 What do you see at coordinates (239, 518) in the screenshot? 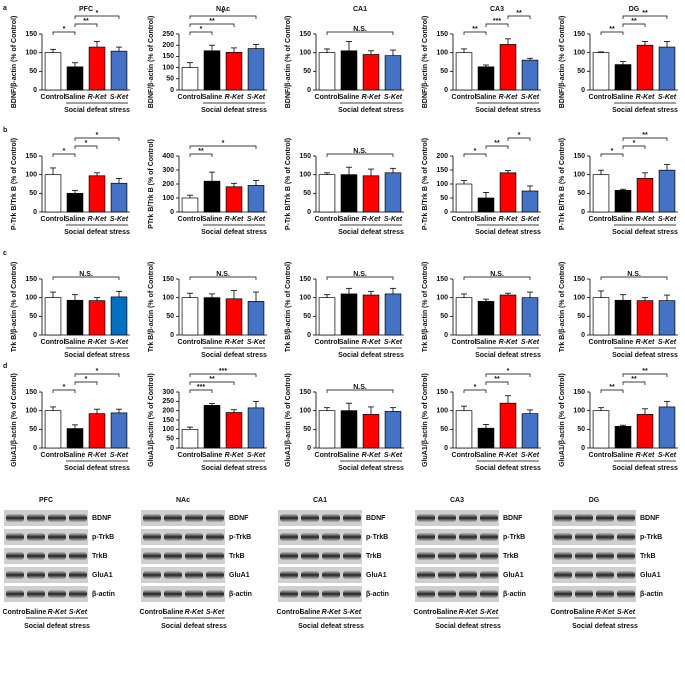
I see `blot-label: BDNF` at bounding box center [239, 518].